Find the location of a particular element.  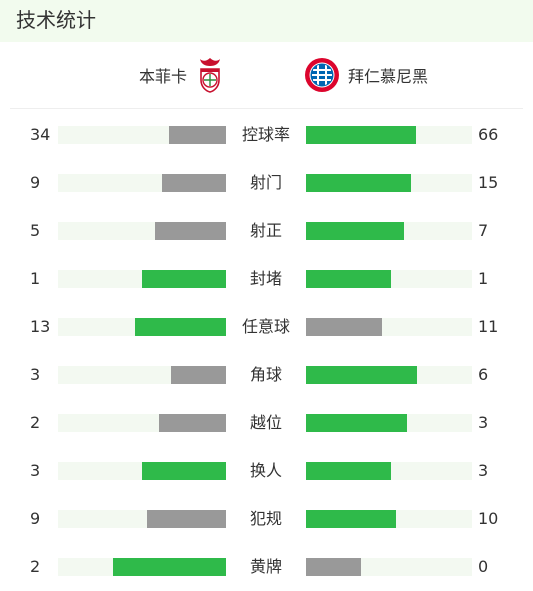

stat-row: 9 犯规 10 is located at coordinates (266, 519).